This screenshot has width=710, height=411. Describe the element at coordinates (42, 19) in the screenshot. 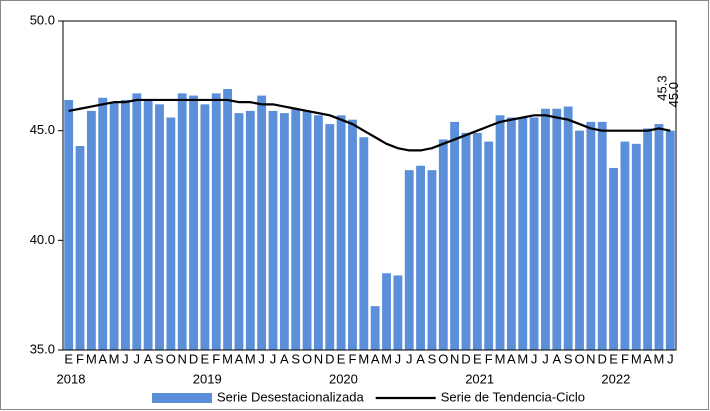

I see `y-tick-label: 50.0` at that location.